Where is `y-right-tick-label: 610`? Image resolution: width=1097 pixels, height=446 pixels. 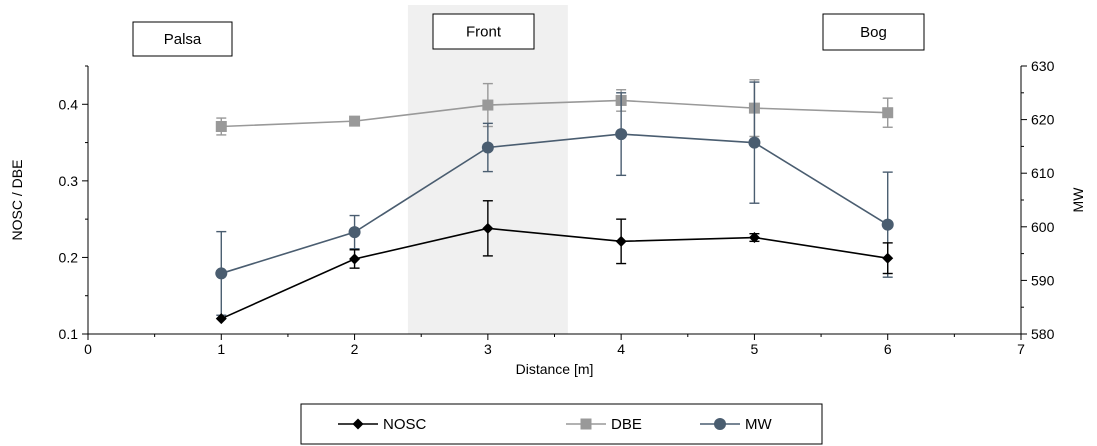 y-right-tick-label: 610 is located at coordinates (1043, 173).